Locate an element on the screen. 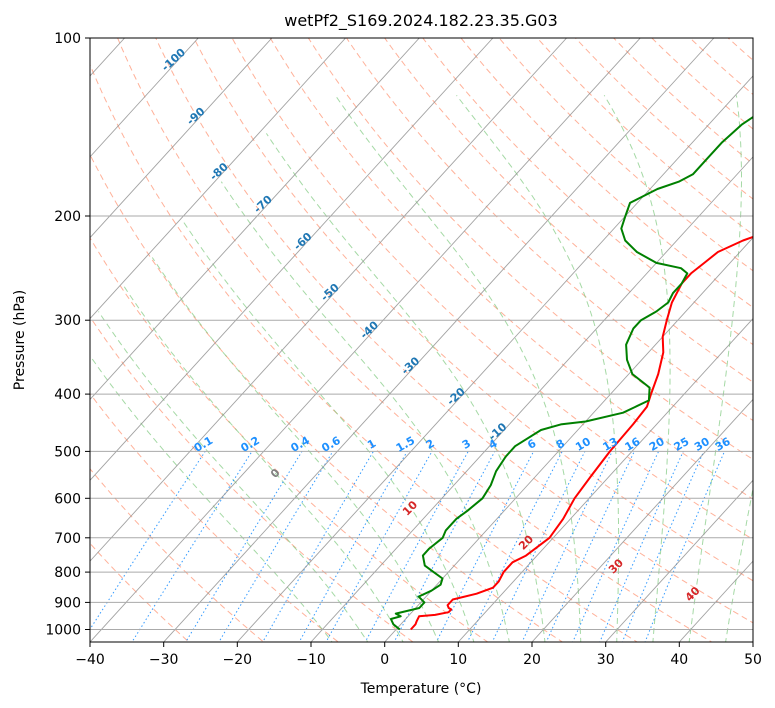 The height and width of the screenshot is (708, 775). x-tick-label: −30 is located at coordinates (164, 660).